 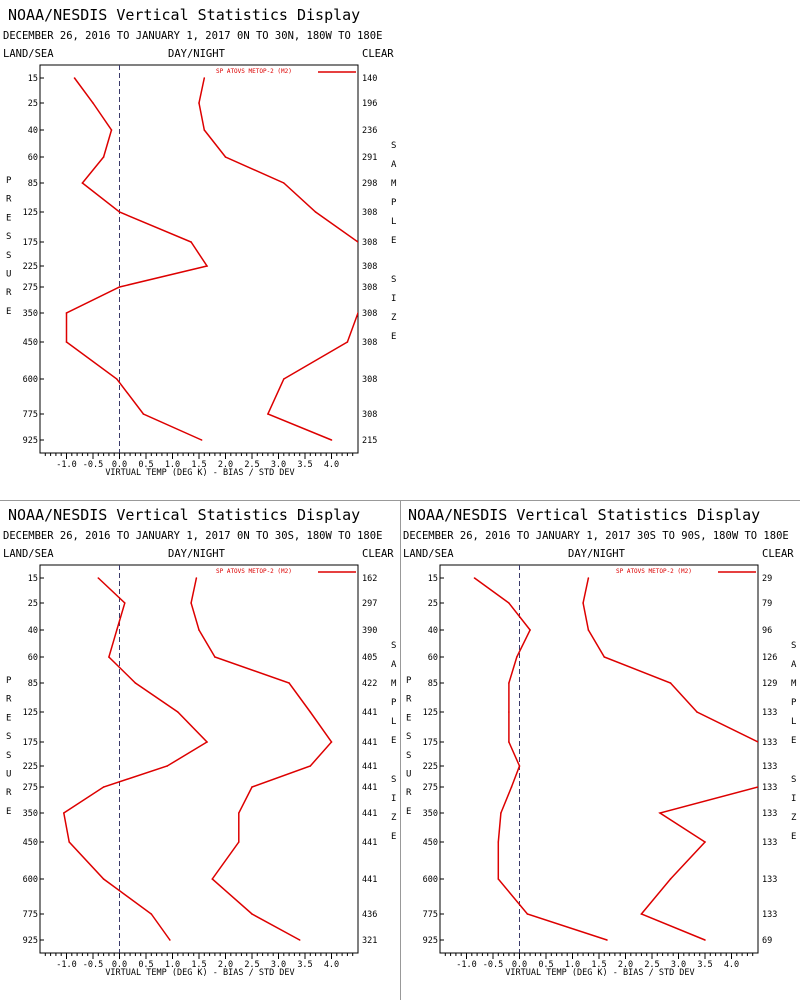 What do you see at coordinates (400, 750) in the screenshot?
I see `panel-divider-vertical` at bounding box center [400, 750].